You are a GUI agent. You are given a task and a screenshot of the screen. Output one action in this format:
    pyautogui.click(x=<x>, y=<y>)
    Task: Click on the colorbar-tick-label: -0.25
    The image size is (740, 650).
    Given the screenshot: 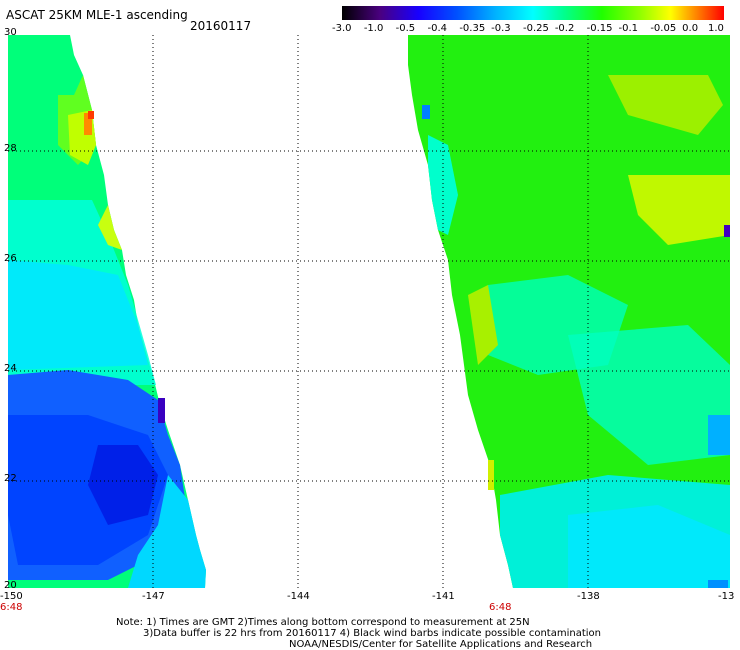 What is the action you would take?
    pyautogui.click(x=536, y=28)
    